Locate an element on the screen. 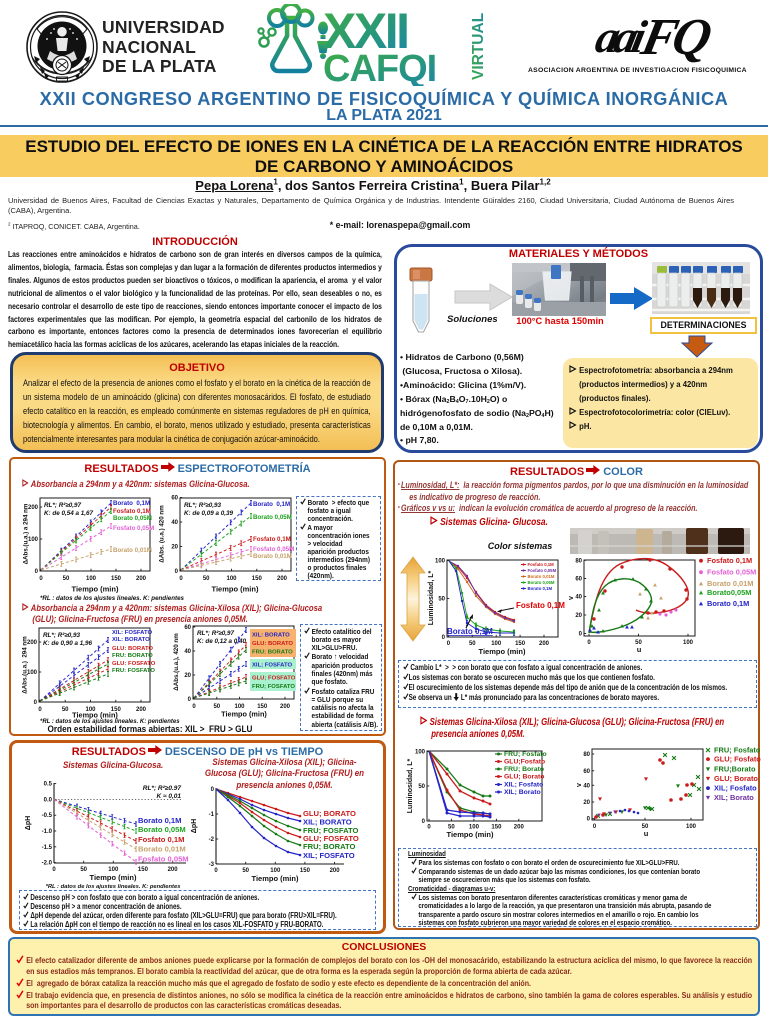  svg-text: 0.0 is located at coordinates (48, 800).